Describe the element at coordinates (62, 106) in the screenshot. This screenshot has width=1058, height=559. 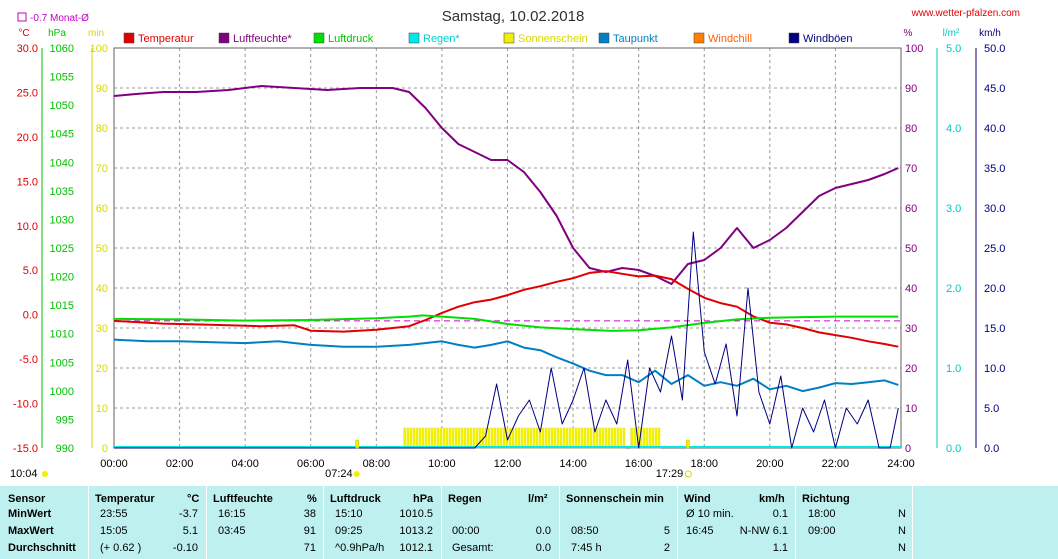
I see `pressure-axis-tick-label: 1050` at that location.